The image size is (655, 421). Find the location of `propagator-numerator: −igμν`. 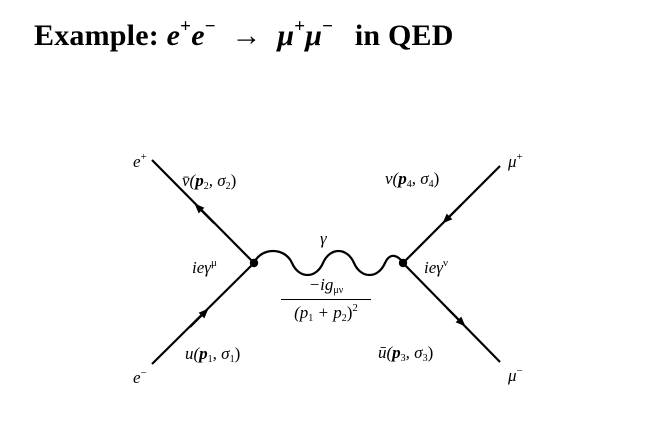

propagator-numerator: −igμν is located at coordinates (326, 287).